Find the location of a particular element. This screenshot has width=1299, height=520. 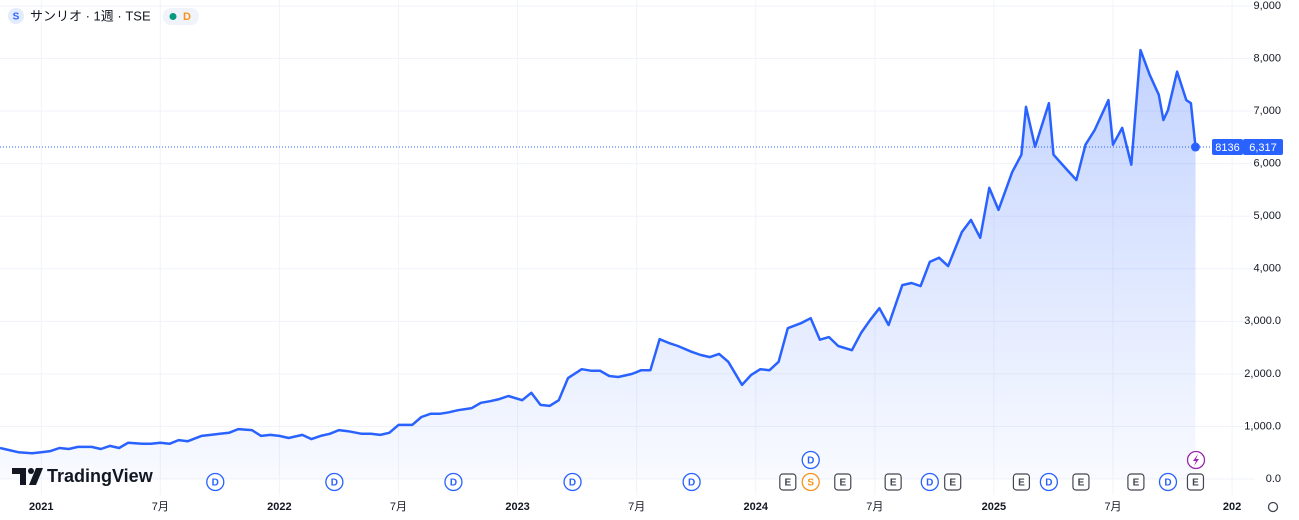

y-tick-label: 1,000.0 is located at coordinates (1262, 426).